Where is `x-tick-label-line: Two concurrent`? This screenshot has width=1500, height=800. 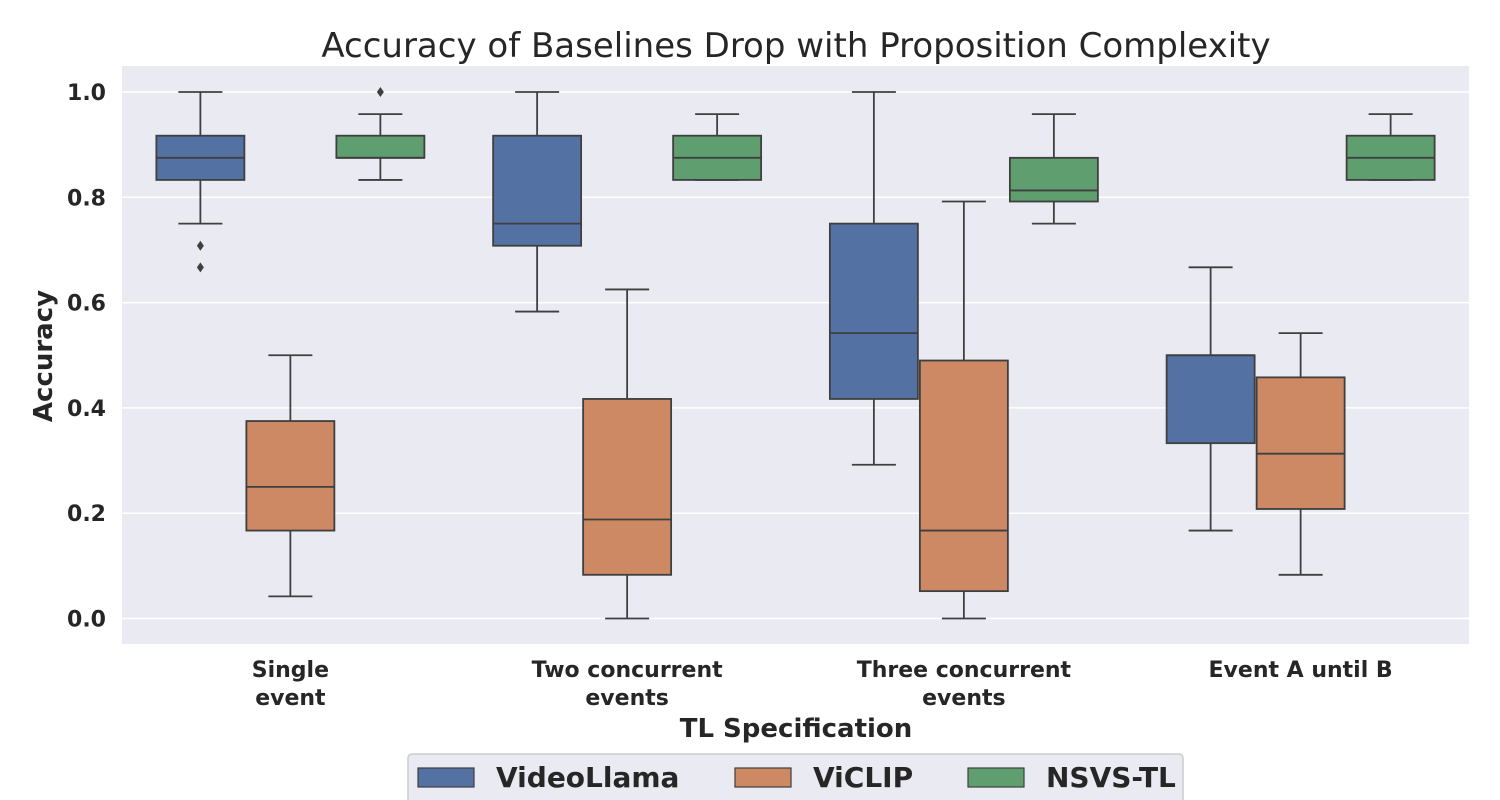
x-tick-label-line: Two concurrent is located at coordinates (627, 670).